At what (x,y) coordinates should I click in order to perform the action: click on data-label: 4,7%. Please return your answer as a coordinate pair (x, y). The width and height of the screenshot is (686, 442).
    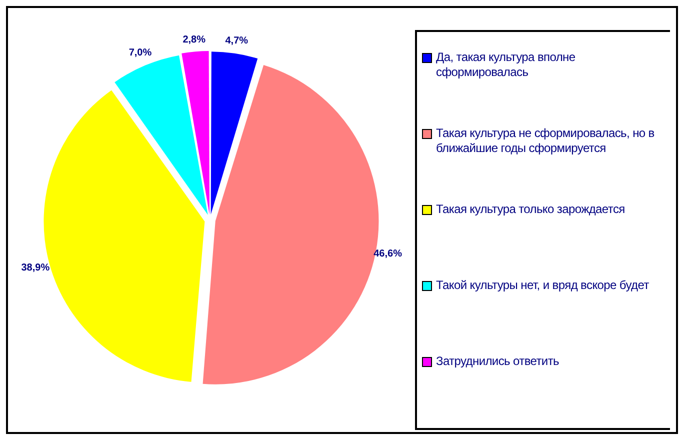
    Looking at the image, I should click on (236, 41).